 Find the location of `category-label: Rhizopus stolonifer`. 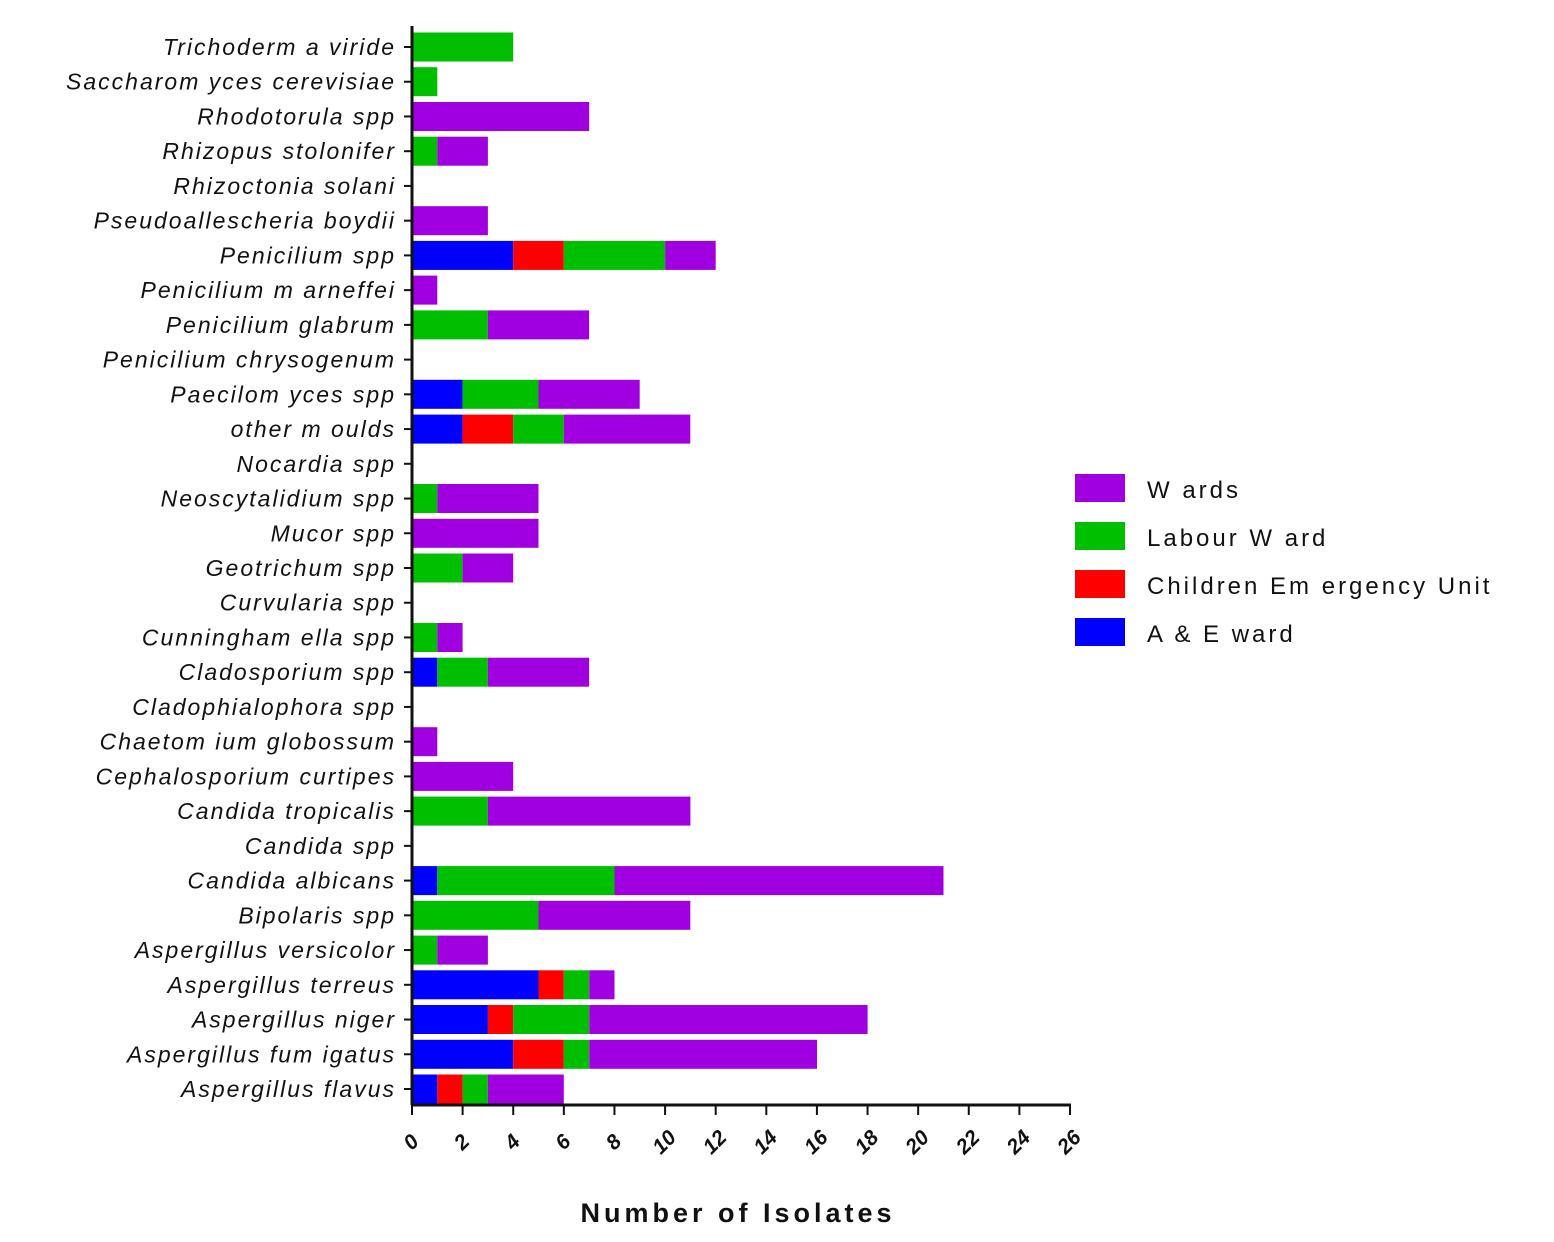

category-label: Rhizopus stolonifer is located at coordinates (279, 151).